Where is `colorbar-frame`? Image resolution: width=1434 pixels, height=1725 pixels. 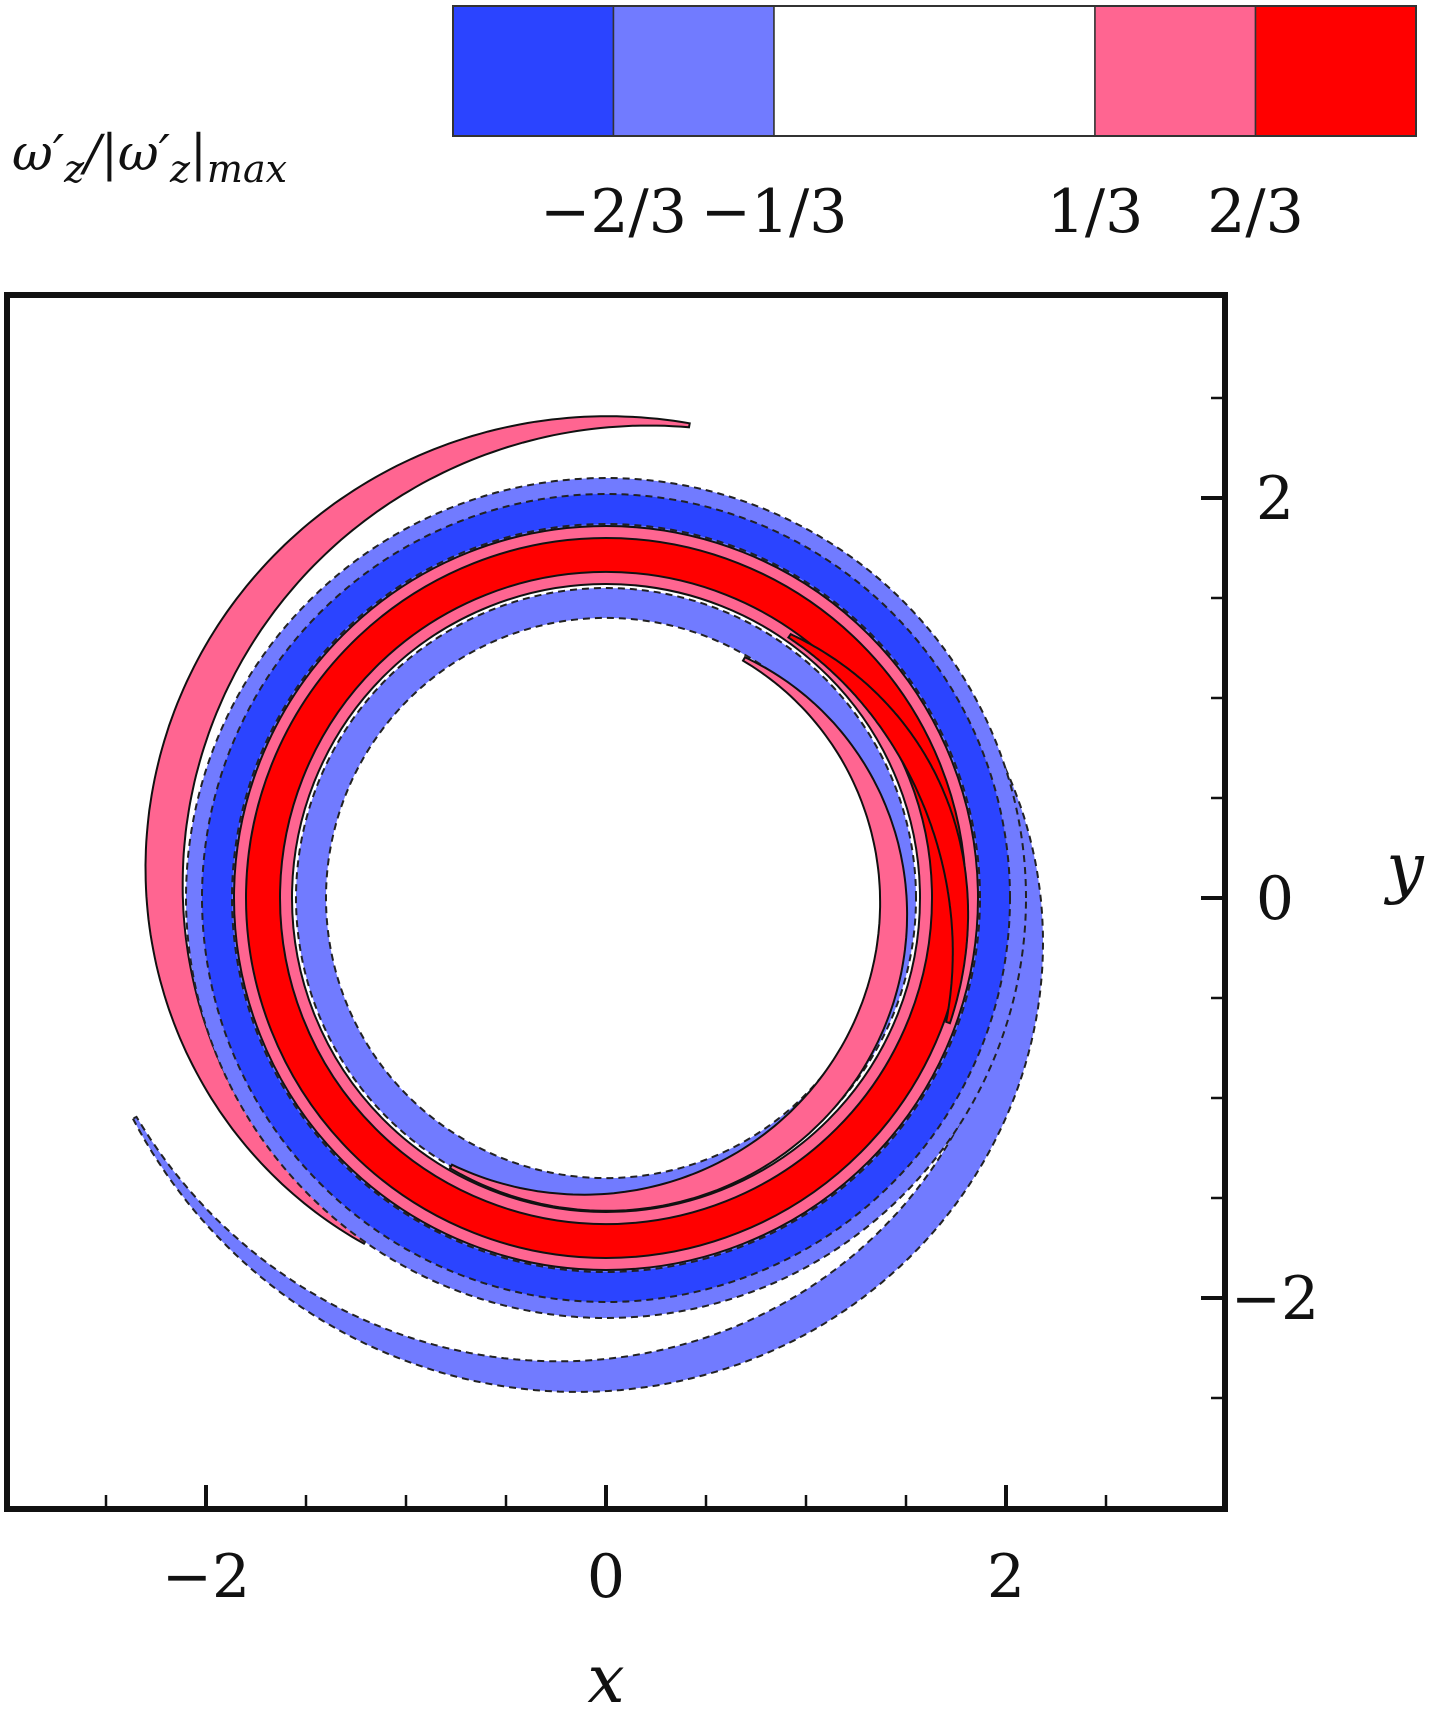
colorbar-frame is located at coordinates (934, 71).